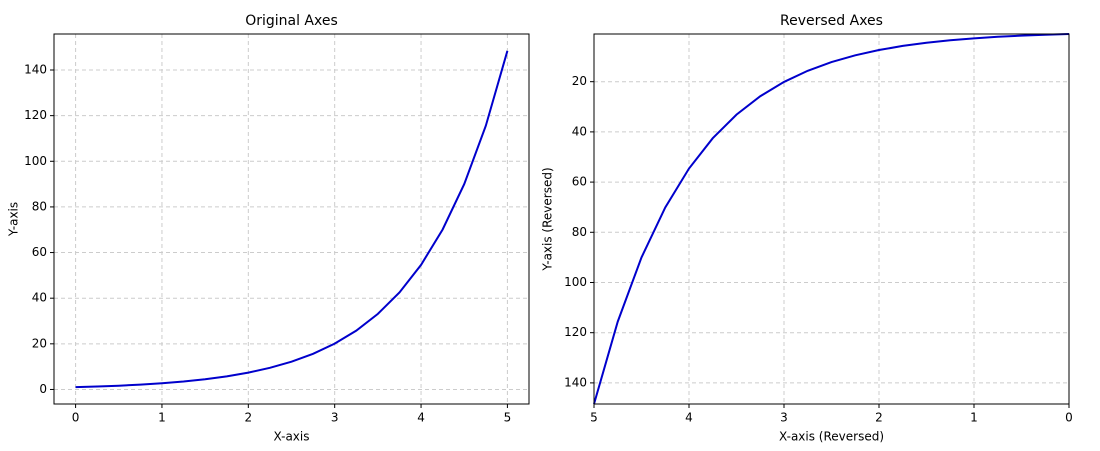 The image size is (1100, 451). Describe the element at coordinates (831, 437) in the screenshot. I see `x-axis-label: X-axis (Reversed)` at that location.